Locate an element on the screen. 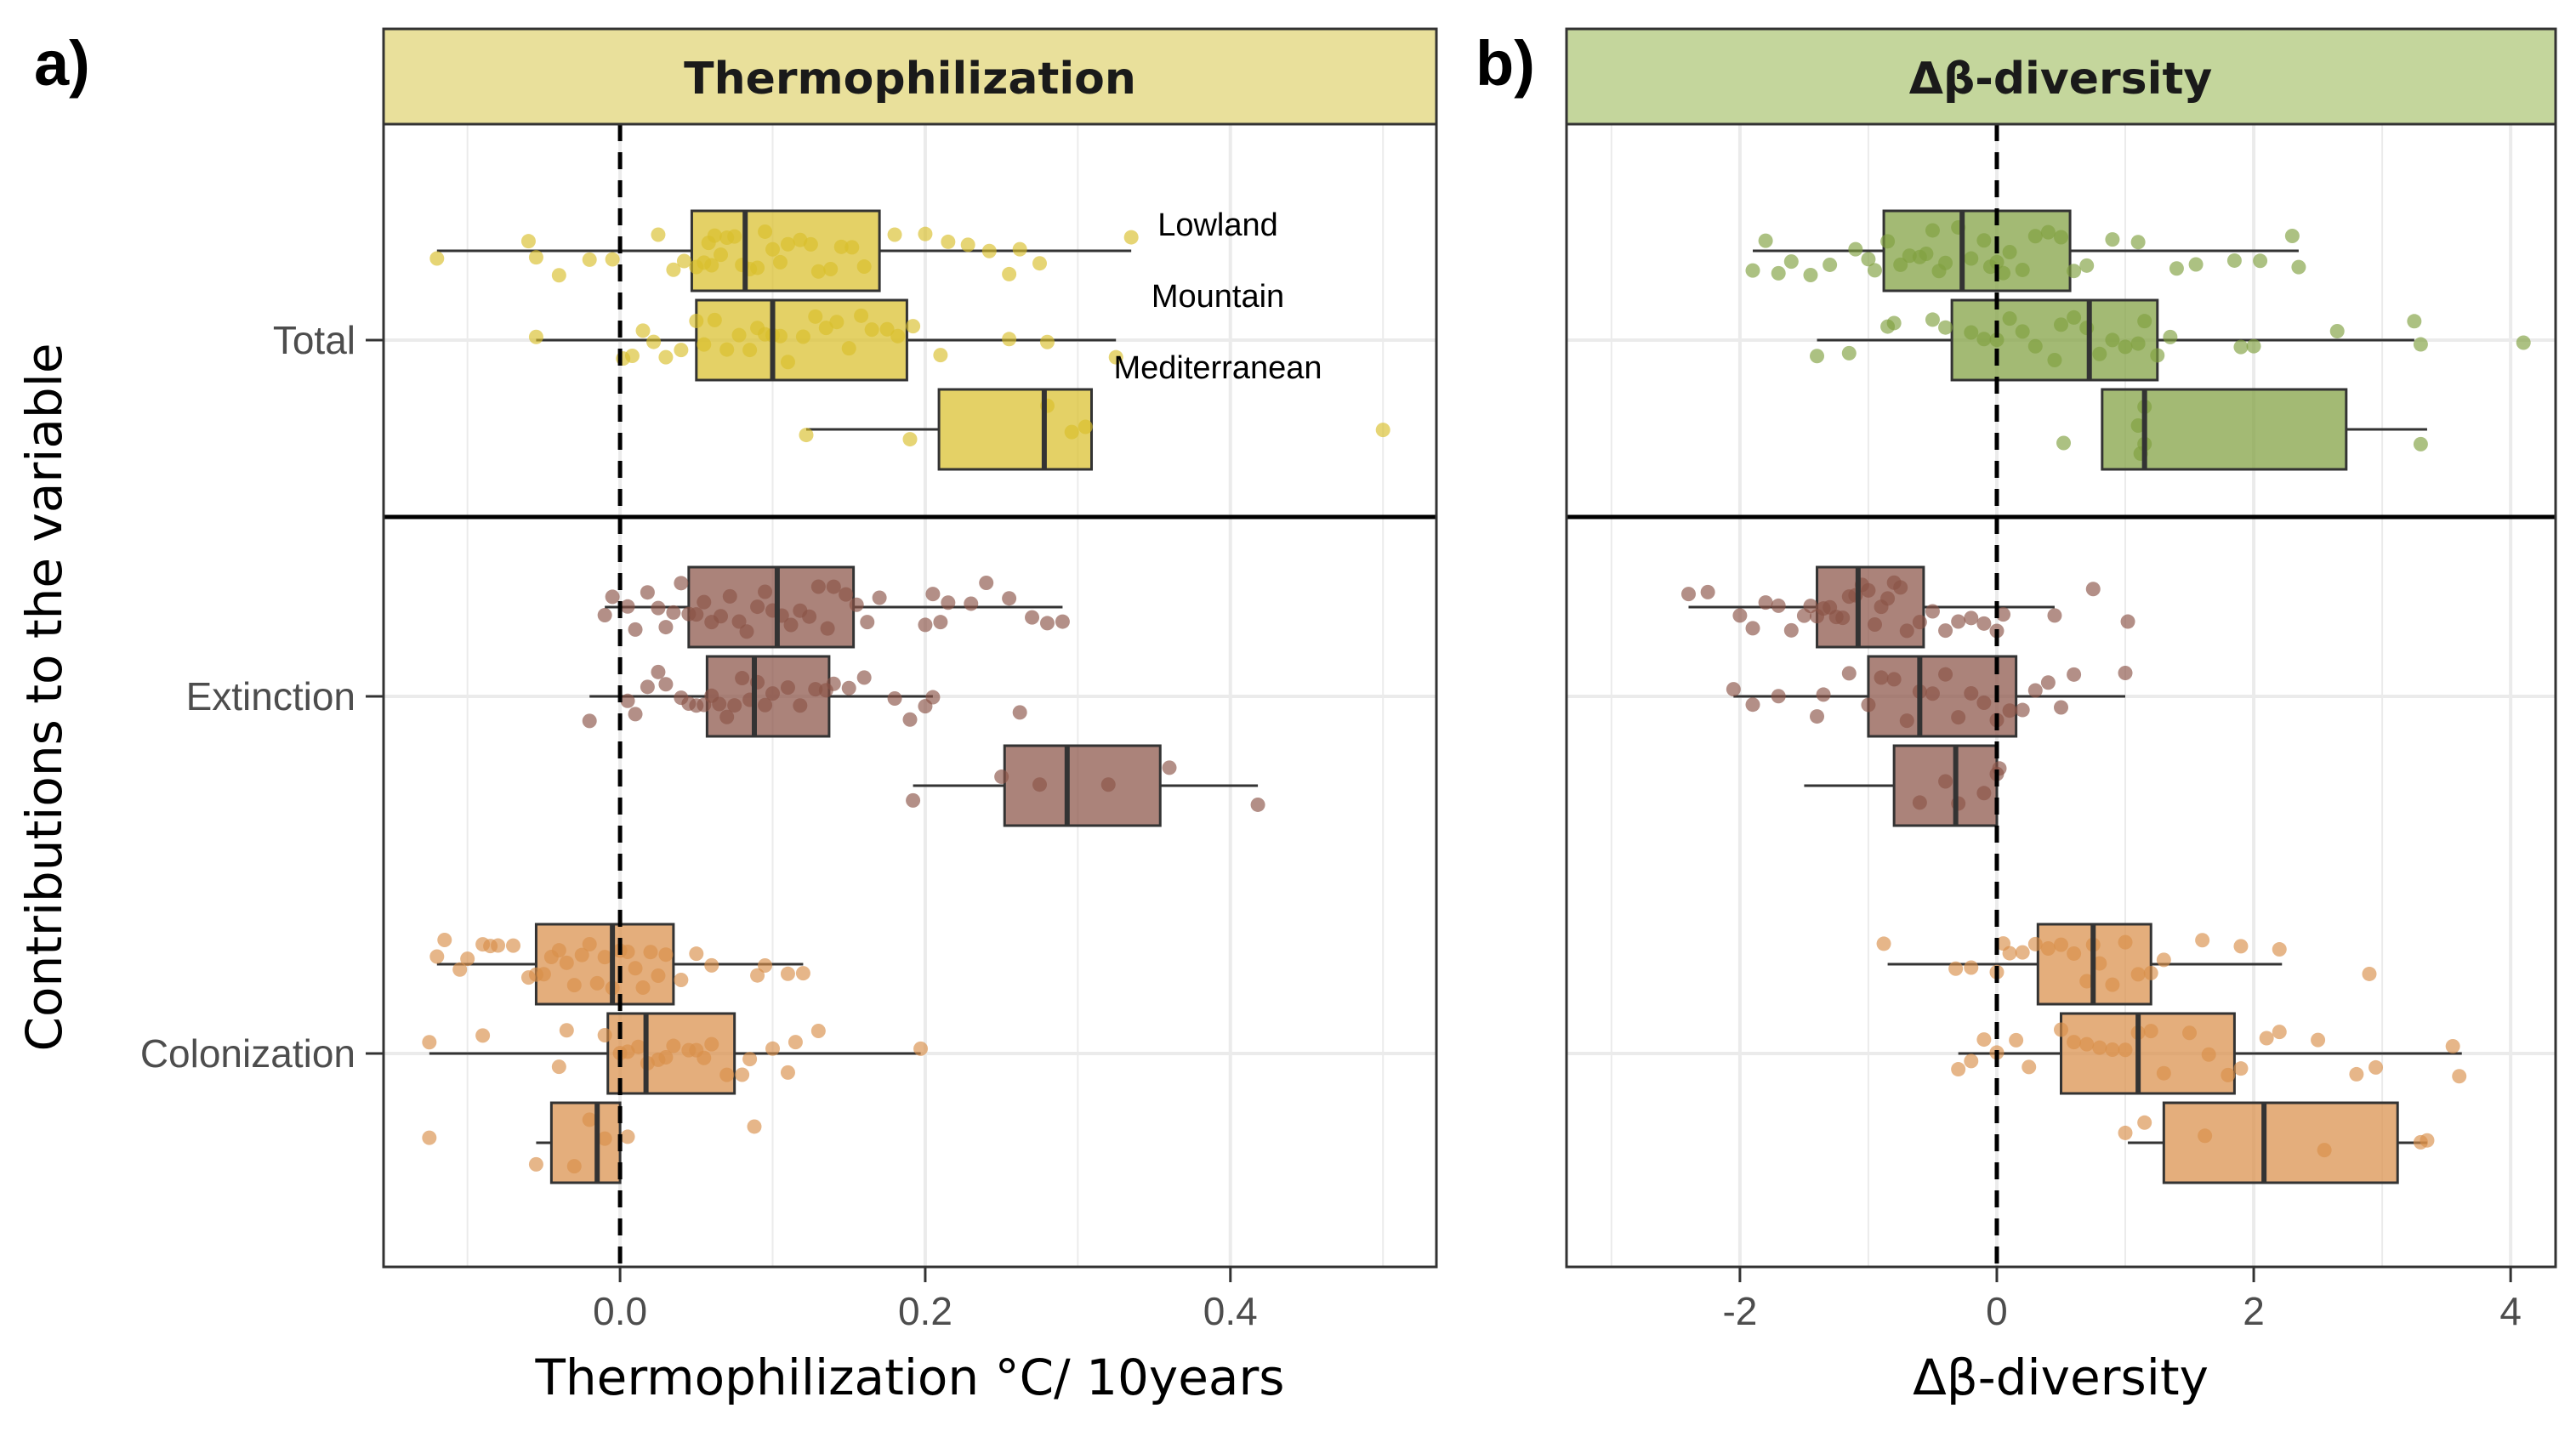  boxplot-total-mountain is located at coordinates (825, 340).